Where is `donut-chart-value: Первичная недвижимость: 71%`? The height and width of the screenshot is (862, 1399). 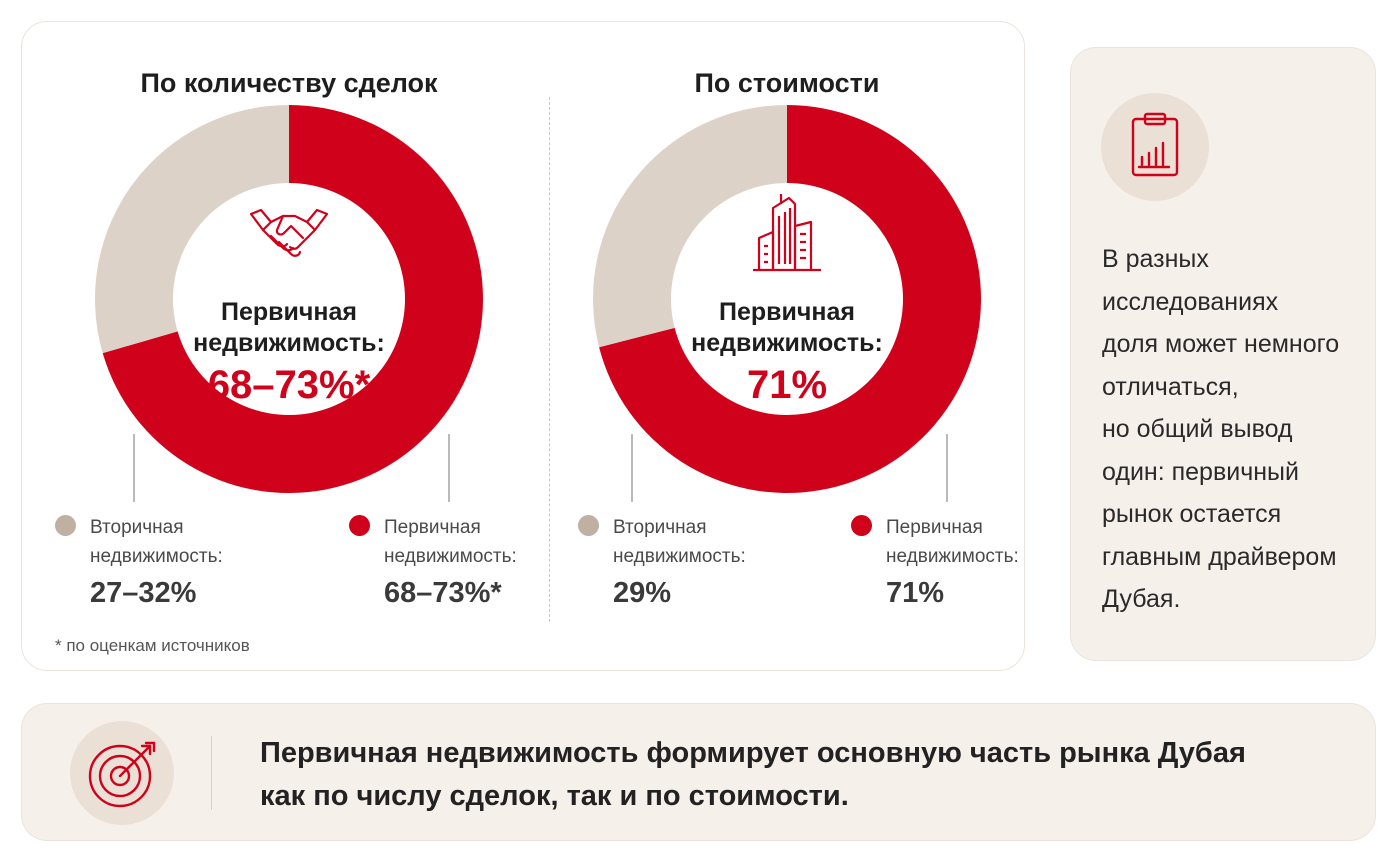 donut-chart-value: Первичная недвижимость: 71% is located at coordinates (787, 303).